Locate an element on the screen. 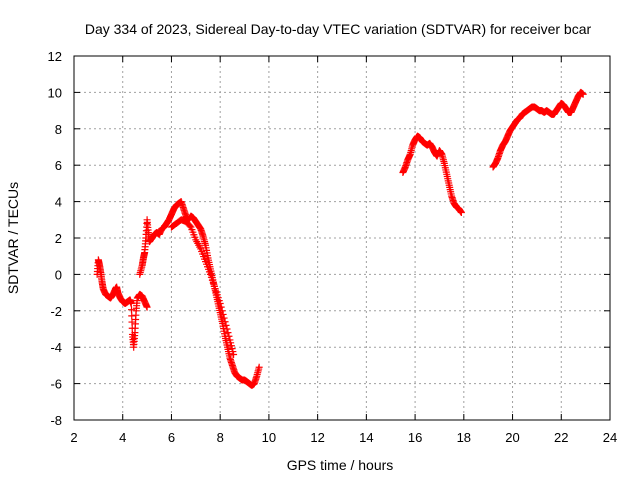 This screenshot has height=480, width=640. y-tick-label: -8 is located at coordinates (56, 420).